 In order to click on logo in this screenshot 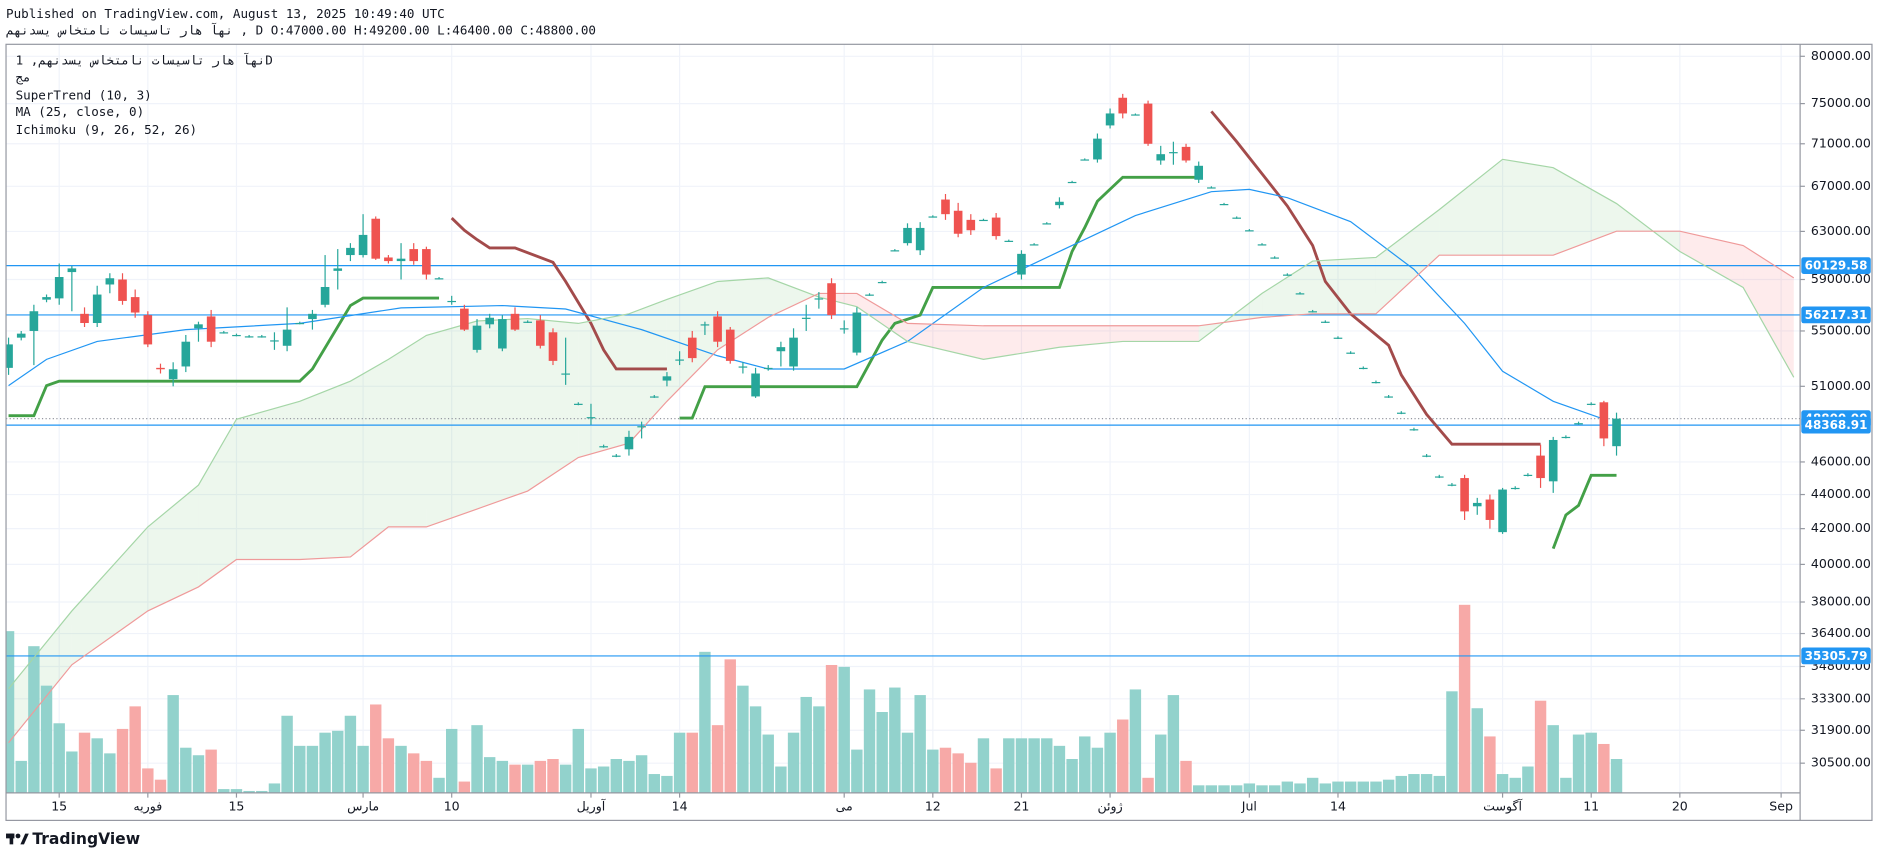, I will do `click(17, 839)`.